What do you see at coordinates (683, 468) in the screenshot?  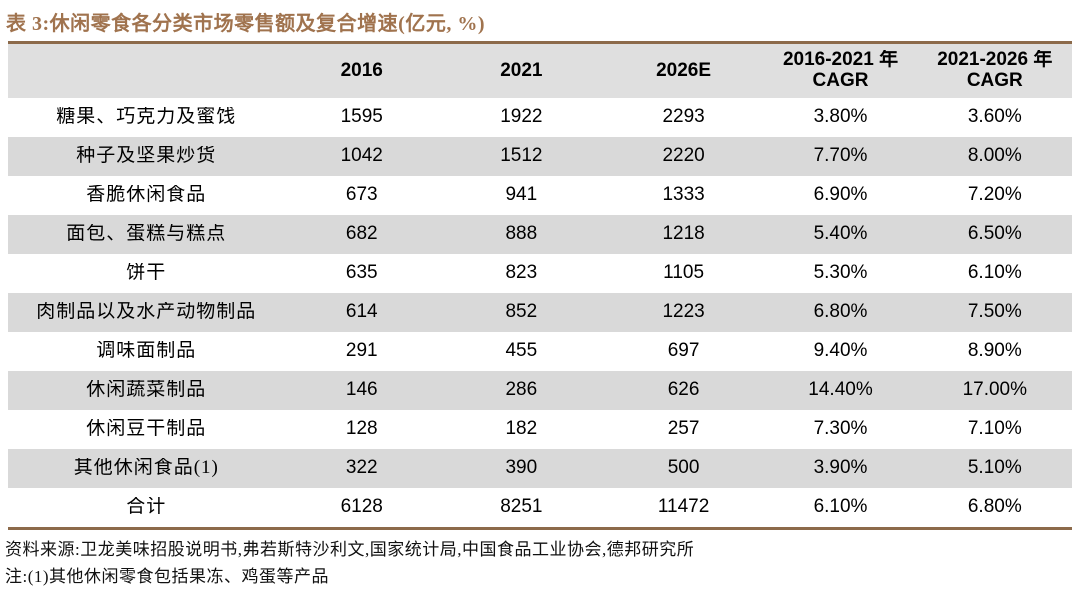 I see `value-2026e-cell: 500` at bounding box center [683, 468].